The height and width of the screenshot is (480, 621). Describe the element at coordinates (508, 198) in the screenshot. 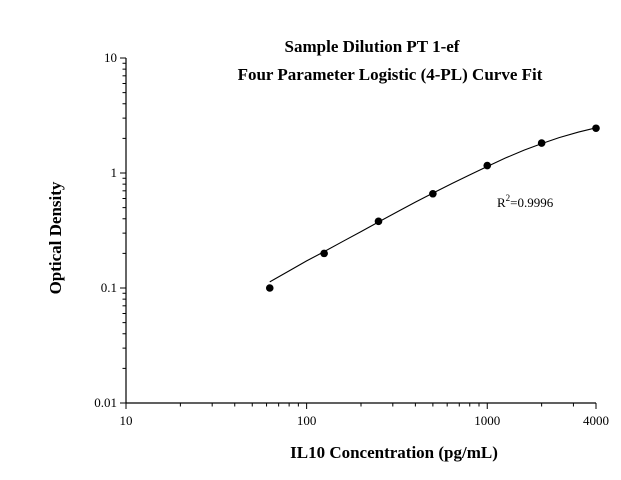

I see `r-squared-superscript: 2` at that location.